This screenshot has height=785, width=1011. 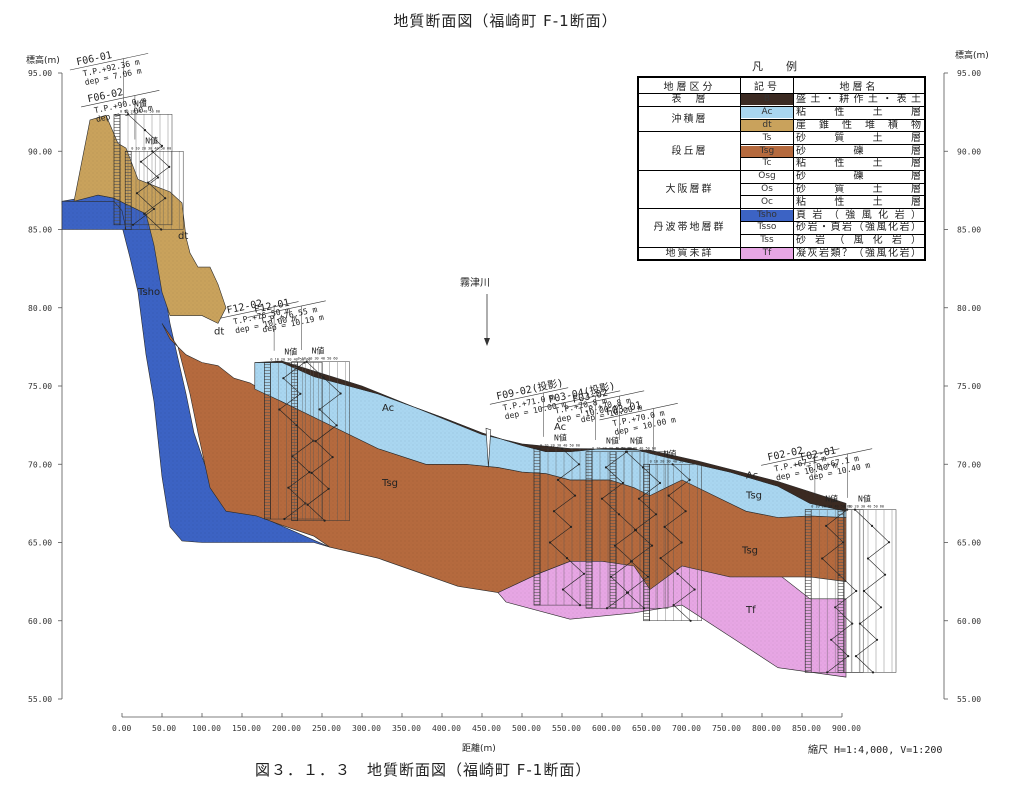 What do you see at coordinates (488, 448) in the screenshot?
I see `river-channel-texture` at bounding box center [488, 448].